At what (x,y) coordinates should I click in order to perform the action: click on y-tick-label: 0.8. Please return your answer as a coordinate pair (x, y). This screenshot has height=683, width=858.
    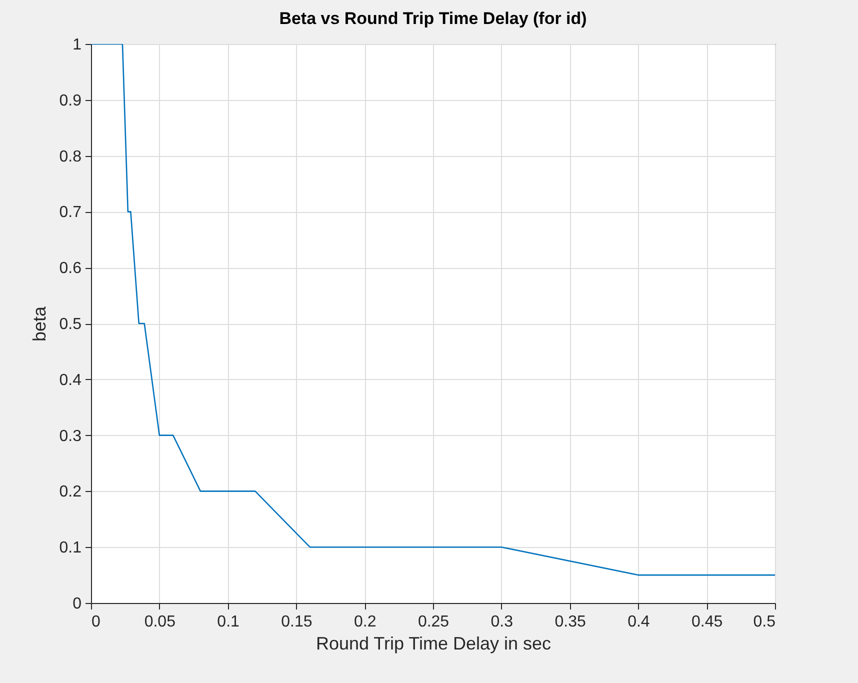
    Looking at the image, I should click on (70, 157).